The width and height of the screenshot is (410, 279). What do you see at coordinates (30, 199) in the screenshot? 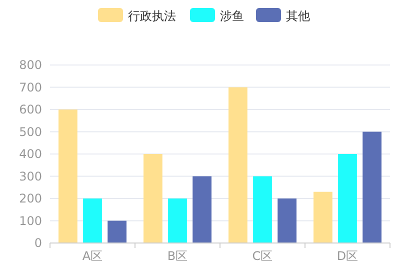
I see `y-tick-label: 200` at bounding box center [30, 199].